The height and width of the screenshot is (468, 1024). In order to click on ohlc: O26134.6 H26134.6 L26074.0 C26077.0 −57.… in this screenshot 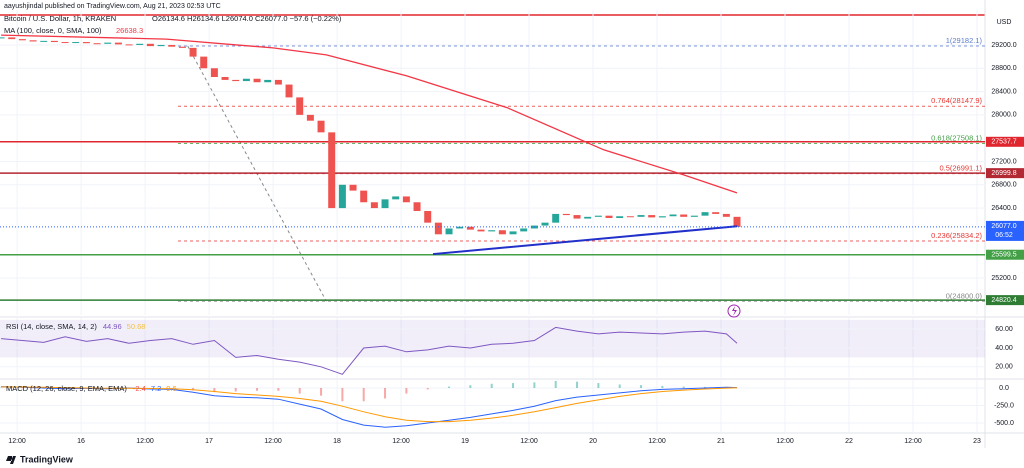, I will do `click(247, 18)`.